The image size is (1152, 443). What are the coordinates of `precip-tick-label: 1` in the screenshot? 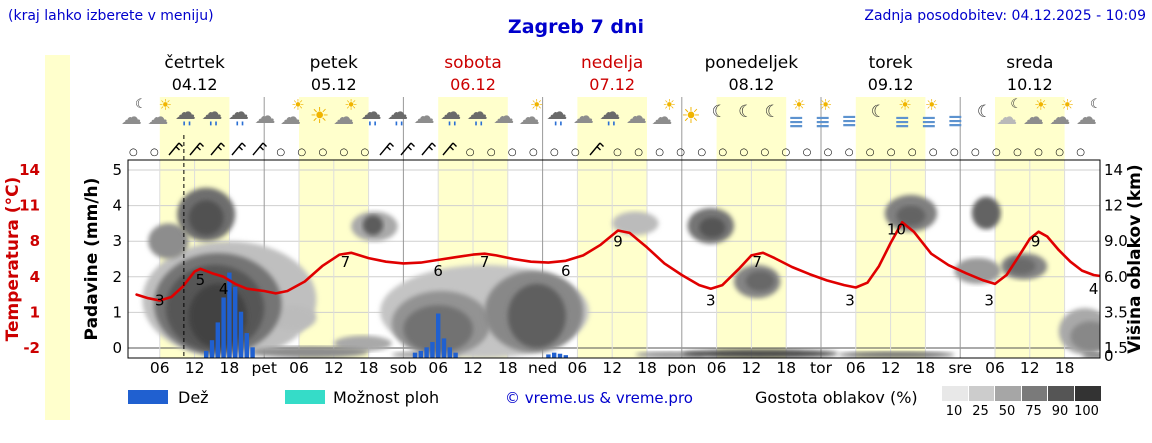 It's located at (117, 312).